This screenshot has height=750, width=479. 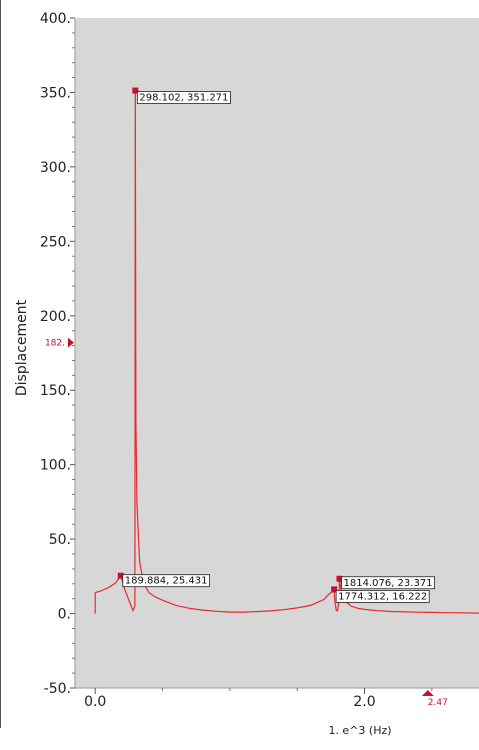 I want to click on y-axis-title: Displacement, so click(x=22, y=347).